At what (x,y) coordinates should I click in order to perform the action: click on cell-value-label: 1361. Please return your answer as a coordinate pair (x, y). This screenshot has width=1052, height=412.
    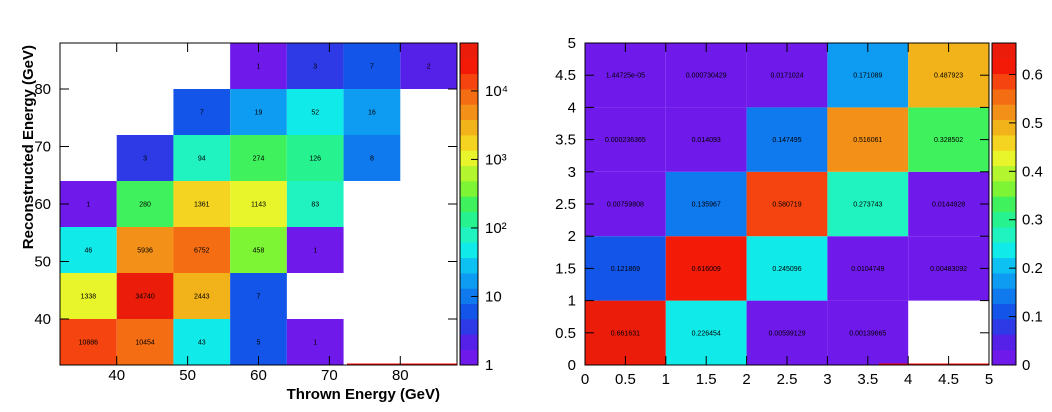
    Looking at the image, I should click on (202, 205).